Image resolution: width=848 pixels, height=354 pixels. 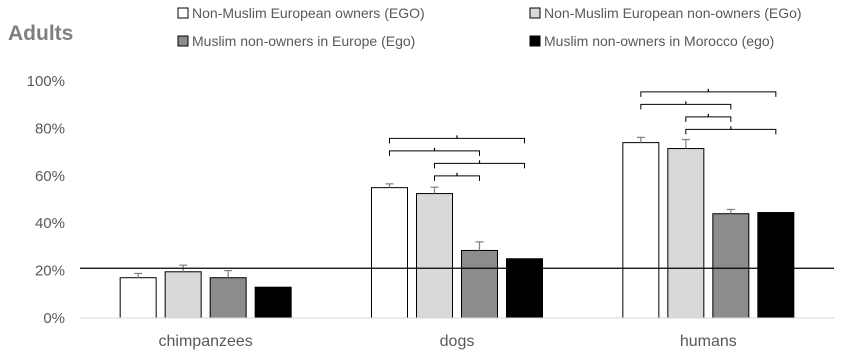 What do you see at coordinates (659, 41) in the screenshot?
I see `legend-label: Muslim non-owners in Morocco (ego)` at bounding box center [659, 41].